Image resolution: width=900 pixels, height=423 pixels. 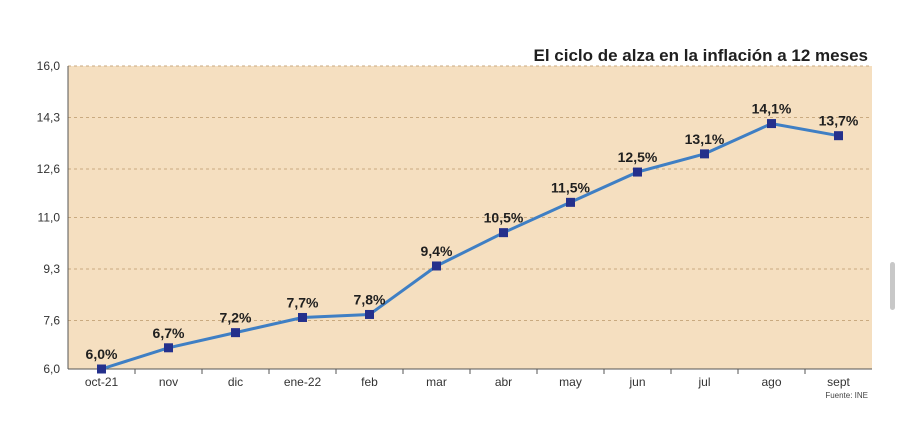 I want to click on data-label: 13,1%, so click(x=705, y=139).